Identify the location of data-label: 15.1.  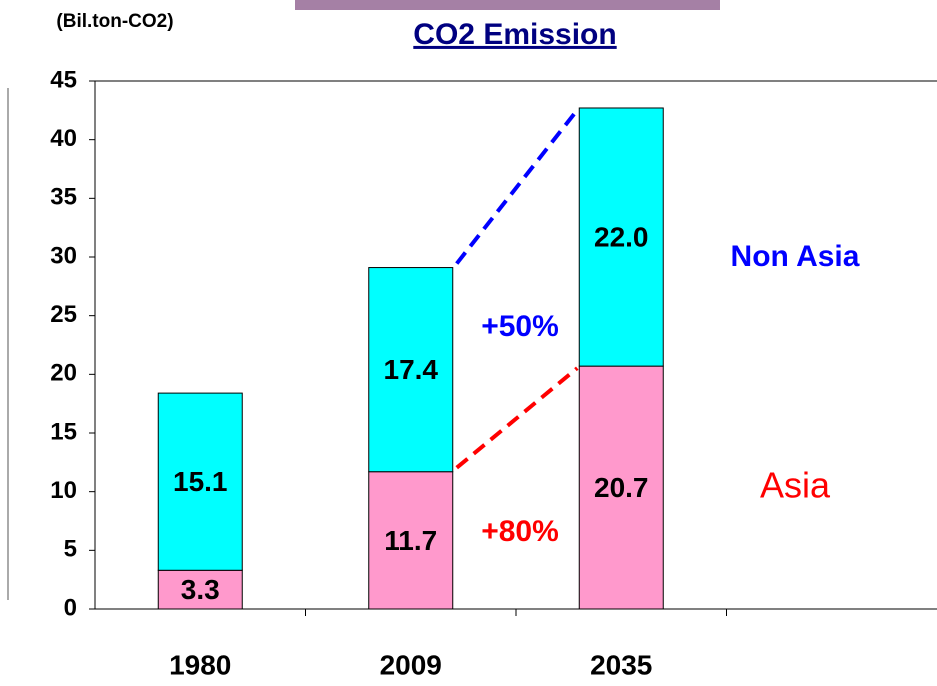
(200, 481).